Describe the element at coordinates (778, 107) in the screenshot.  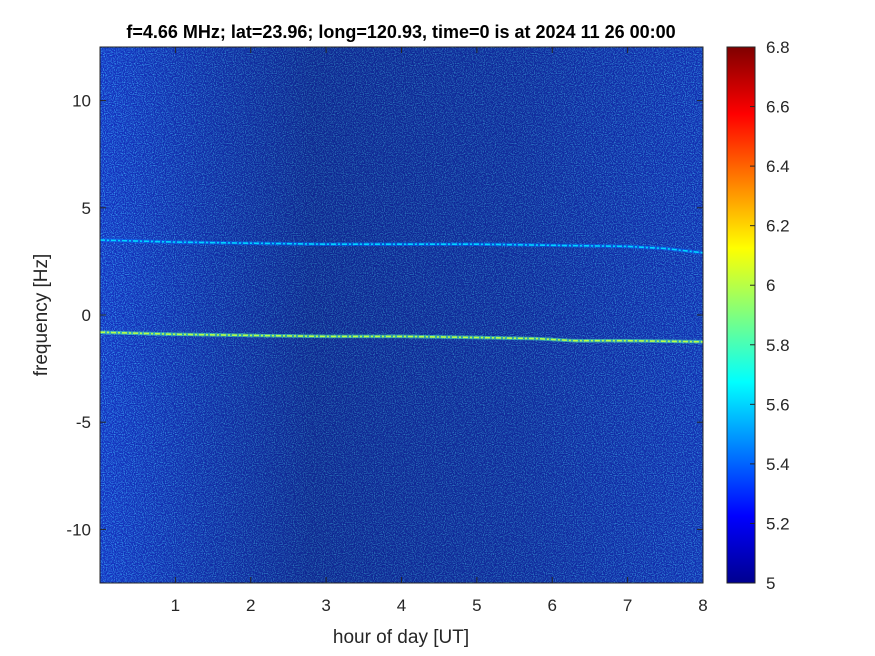
I see `colorbar-tick-label: 6.6` at that location.